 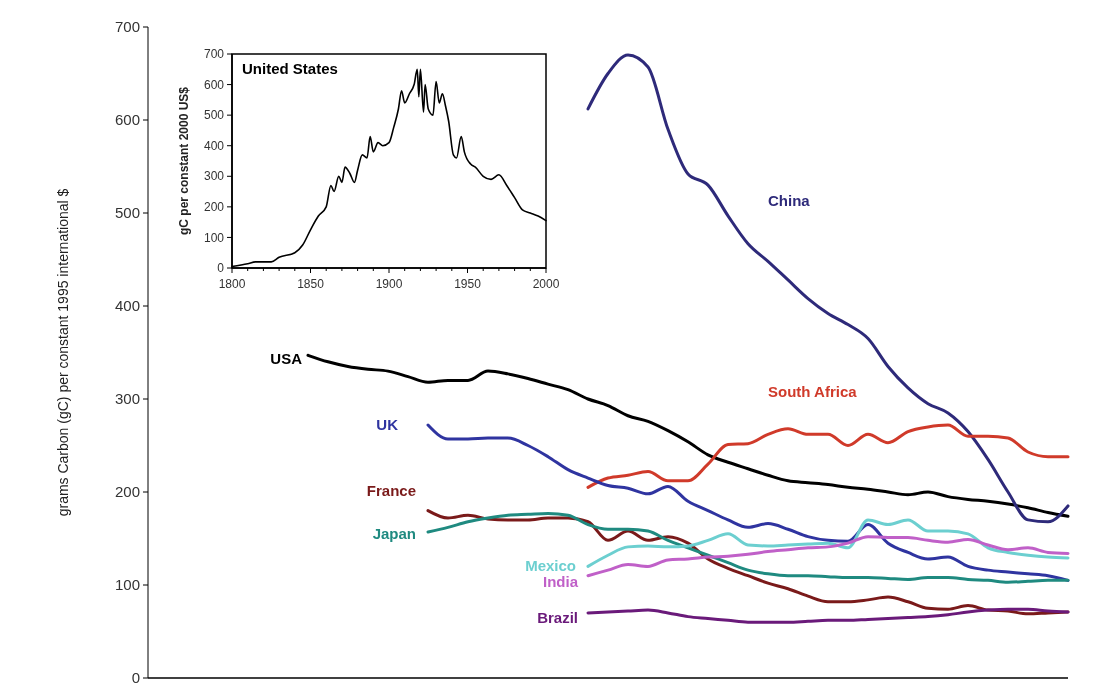 What do you see at coordinates (550, 566) in the screenshot?
I see `series-label: Mexico` at bounding box center [550, 566].